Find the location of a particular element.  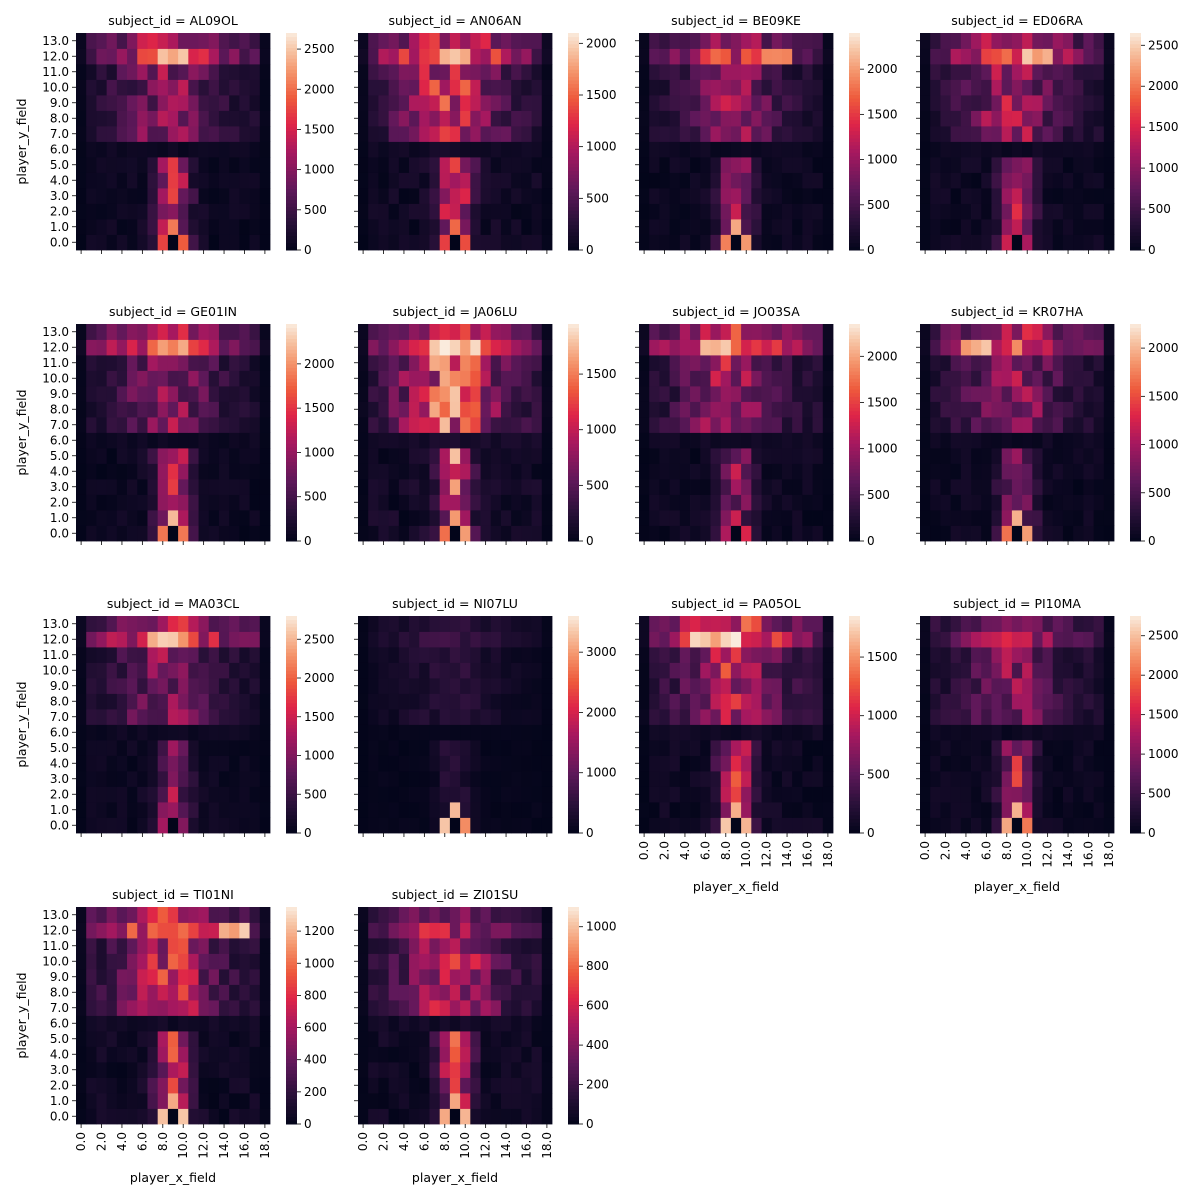

y-axis-label: player_y_field is located at coordinates (21, 1015).